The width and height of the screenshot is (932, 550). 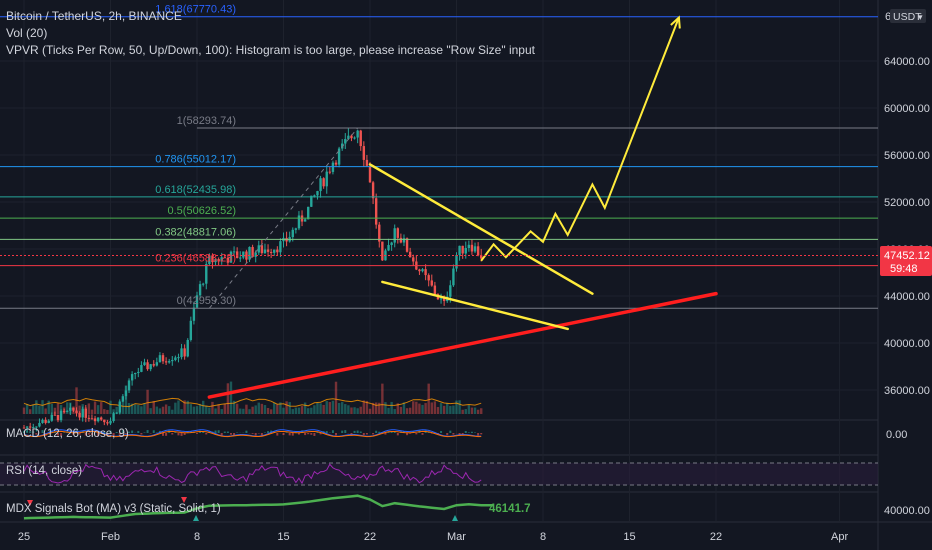 I want to click on currency-badge, so click(x=908, y=16).